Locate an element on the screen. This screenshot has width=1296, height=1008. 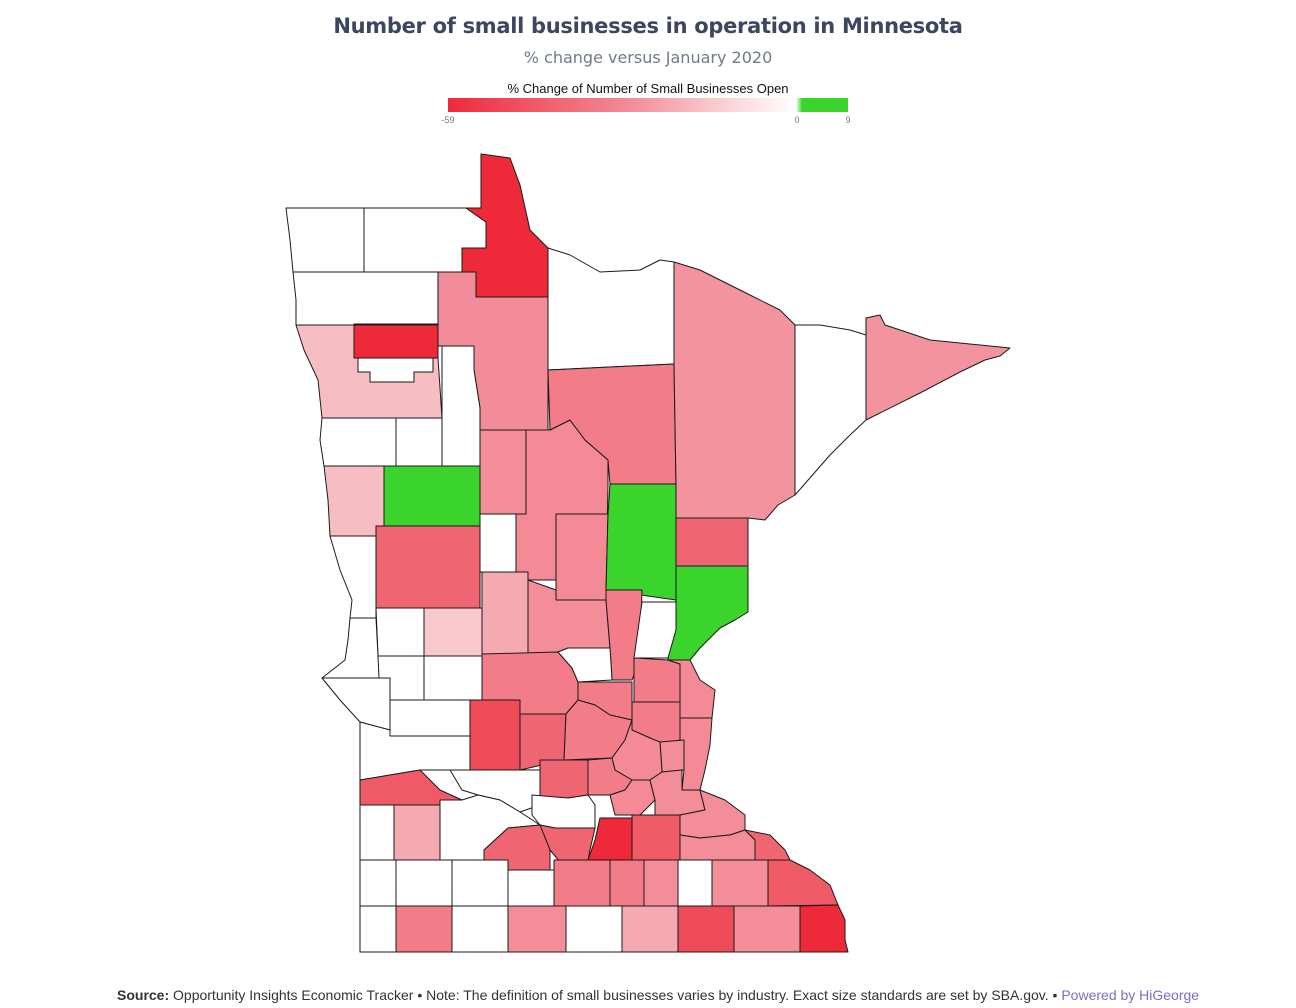
legend-max-label: 9 is located at coordinates (848, 120).